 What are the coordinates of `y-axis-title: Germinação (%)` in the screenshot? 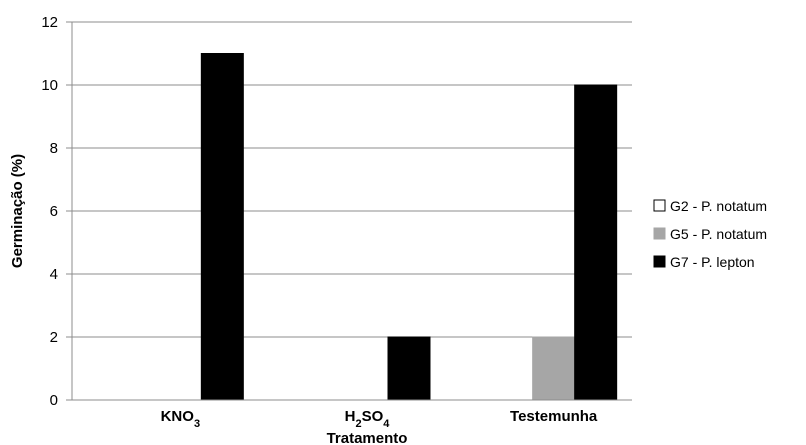 It's located at (17, 211).